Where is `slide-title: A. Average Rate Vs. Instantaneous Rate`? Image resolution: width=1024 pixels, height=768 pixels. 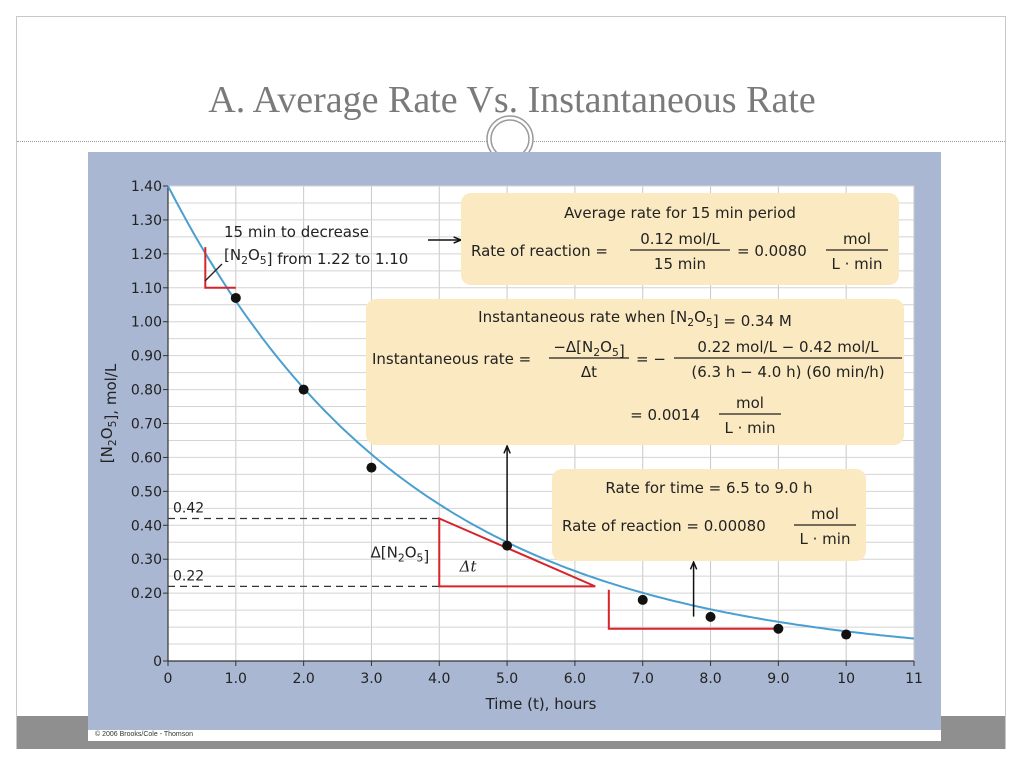
slide-title: A. Average Rate Vs. Instantaneous Rate is located at coordinates (512, 100).